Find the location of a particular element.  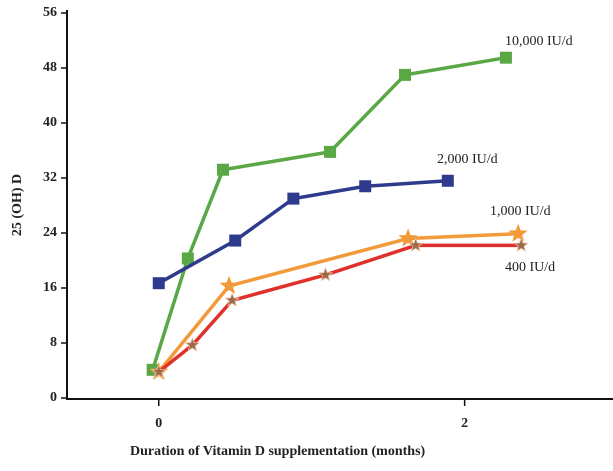

series-label: 400 IU/d is located at coordinates (530, 267).